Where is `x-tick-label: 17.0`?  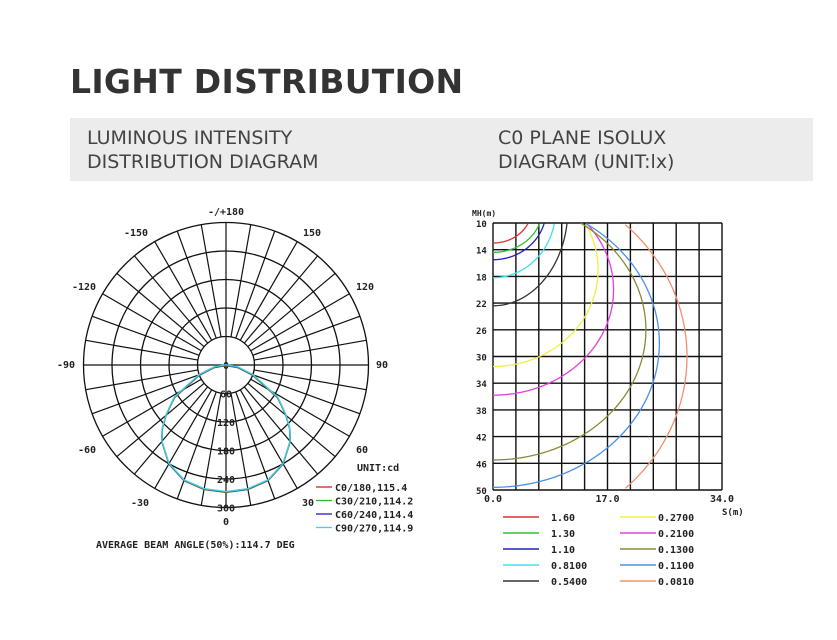 x-tick-label: 17.0 is located at coordinates (607, 499).